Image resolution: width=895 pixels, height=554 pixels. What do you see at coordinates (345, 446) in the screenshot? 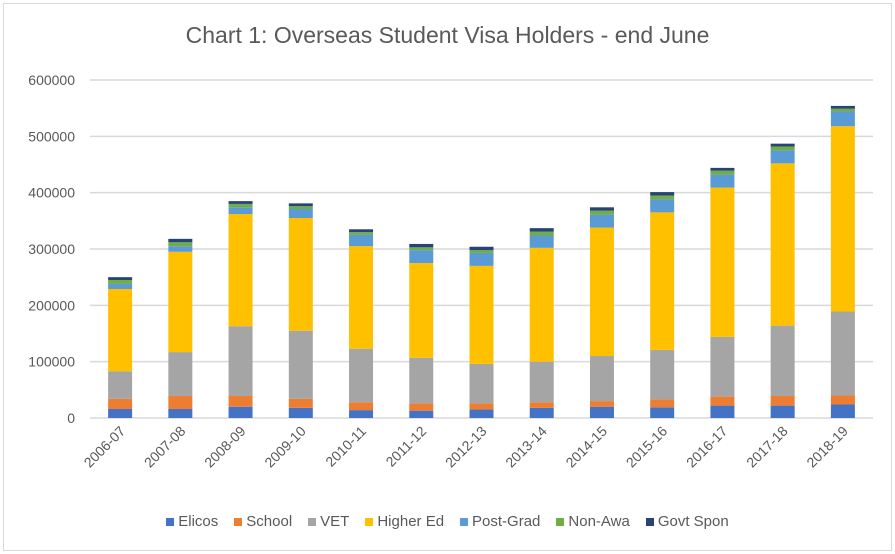
I see `x-tick-label: 2010-11` at bounding box center [345, 446].